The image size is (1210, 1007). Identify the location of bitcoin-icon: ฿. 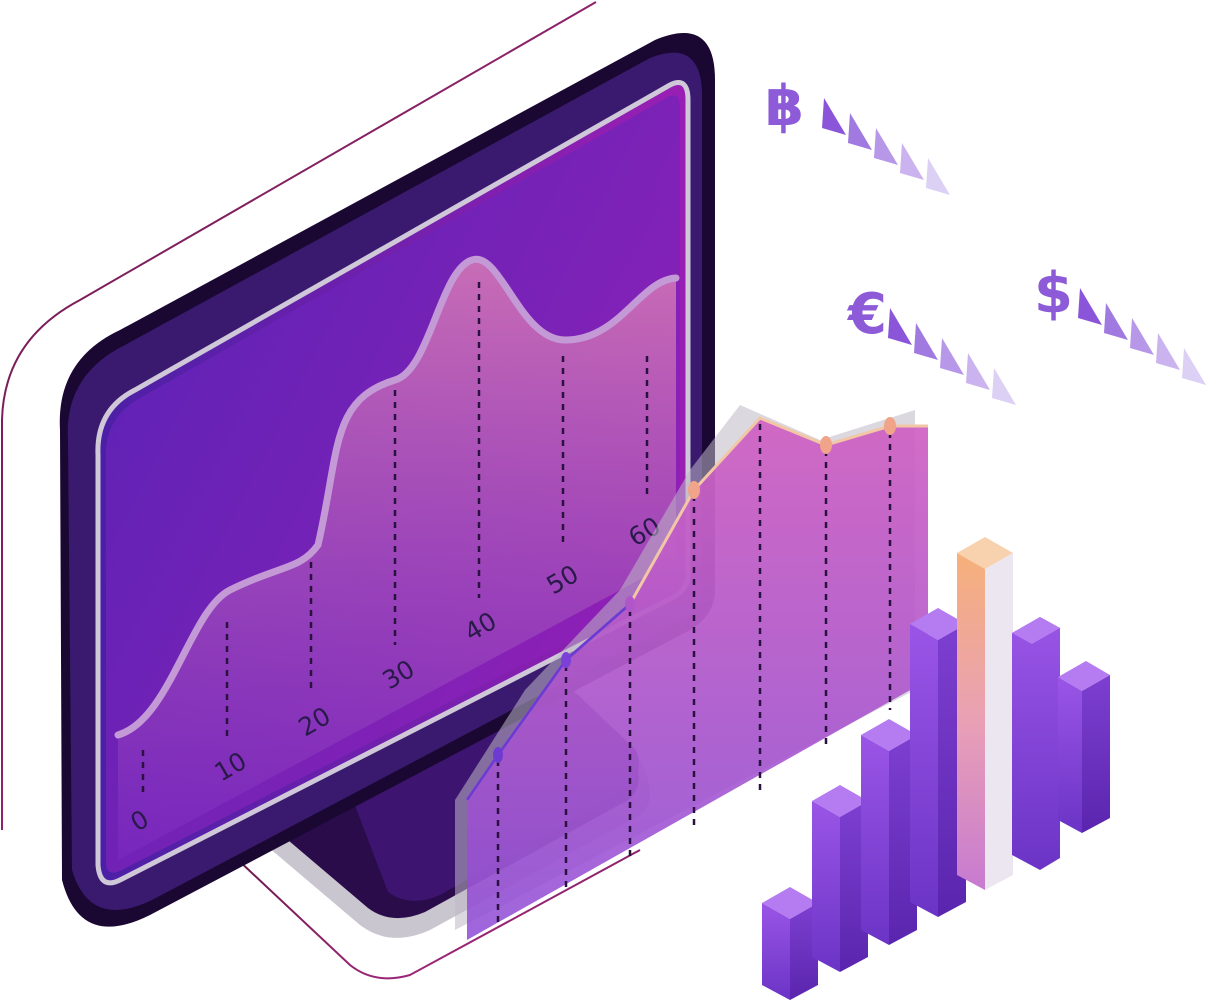
(784, 106).